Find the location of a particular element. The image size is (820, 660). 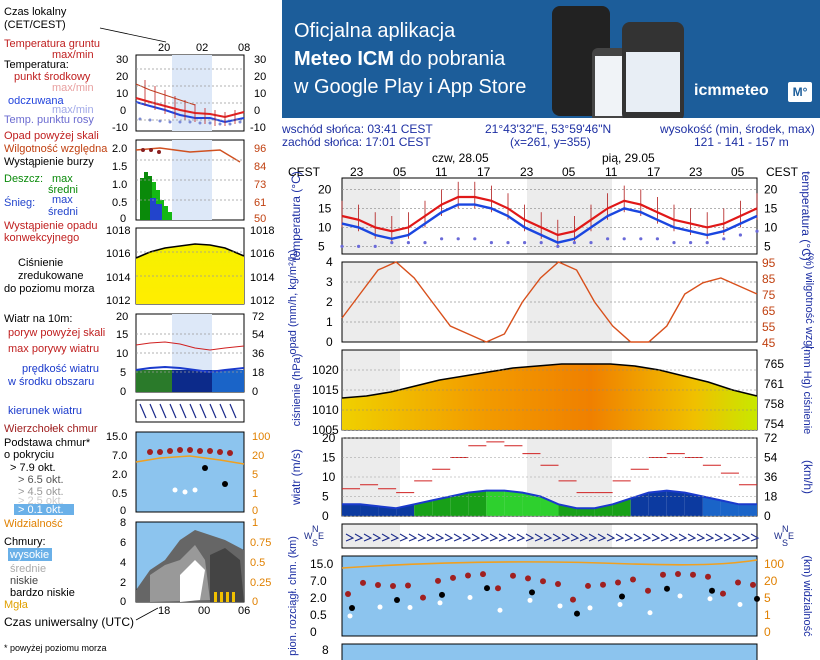

utc-tick-18: 18 is located at coordinates (164, 611).